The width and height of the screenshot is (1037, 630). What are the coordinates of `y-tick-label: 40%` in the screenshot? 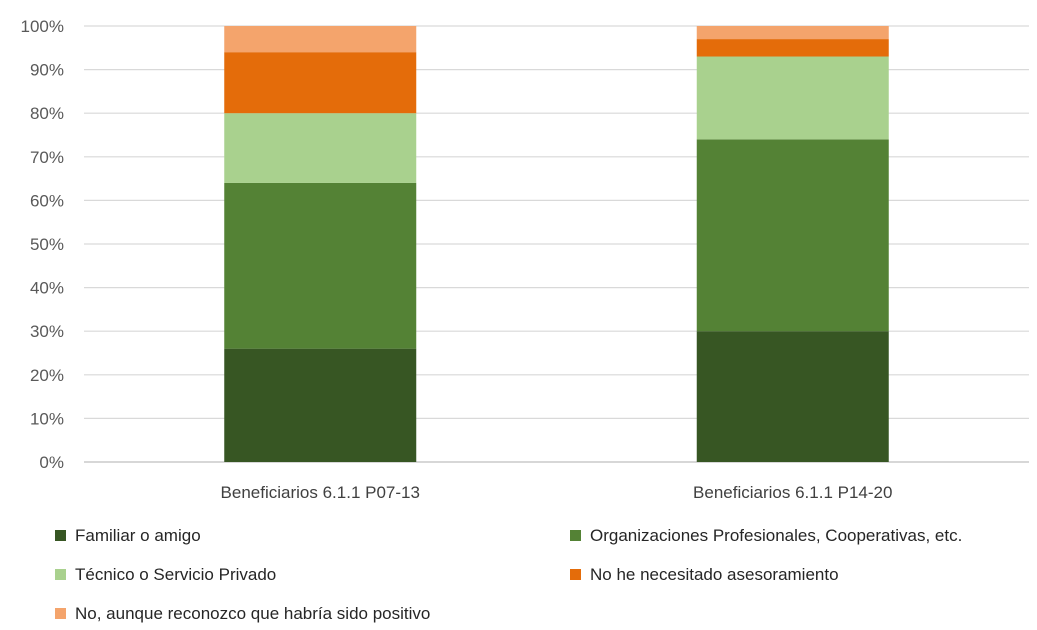 It's located at (47, 288).